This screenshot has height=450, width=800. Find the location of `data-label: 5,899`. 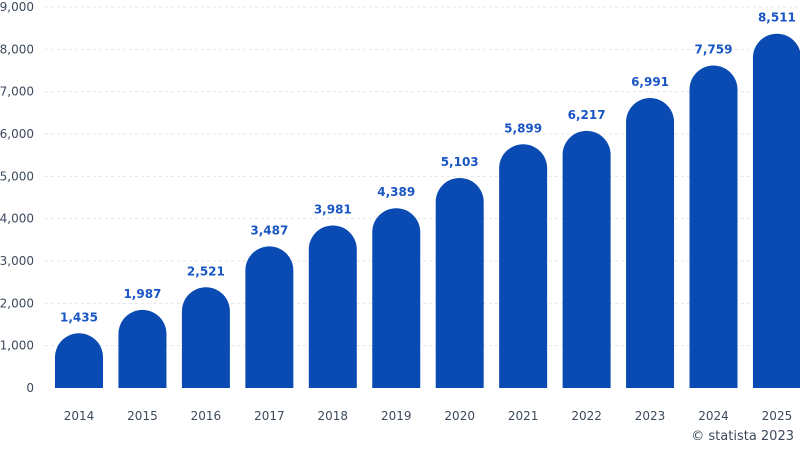

data-label: 5,899 is located at coordinates (523, 128).